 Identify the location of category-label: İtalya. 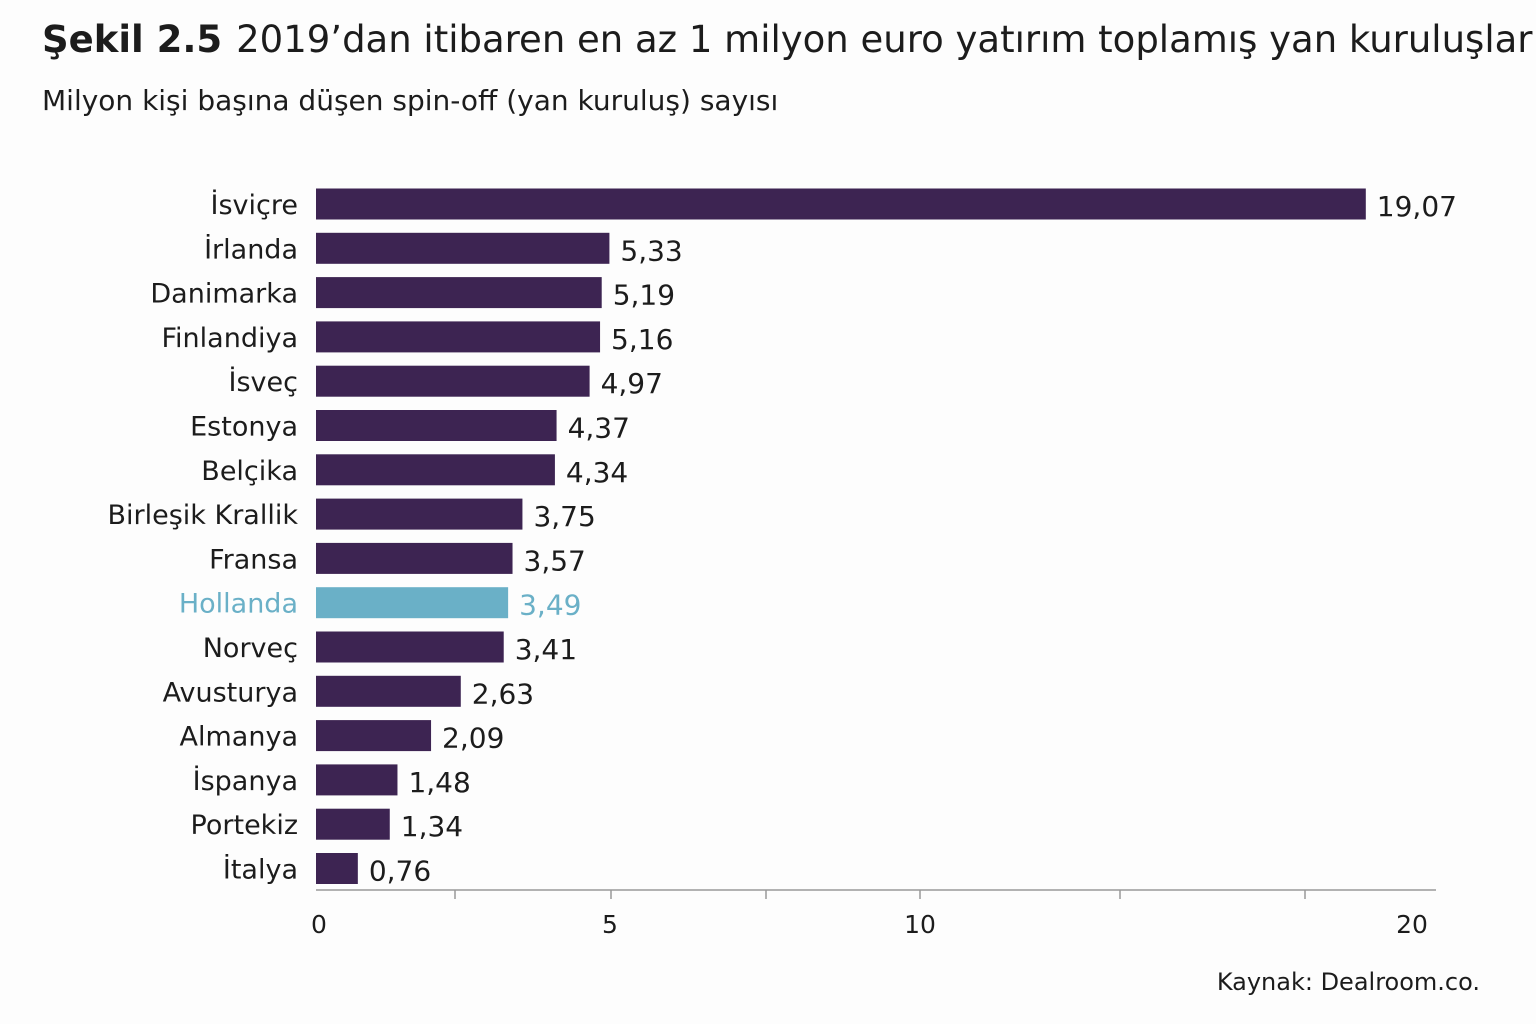
(260, 870).